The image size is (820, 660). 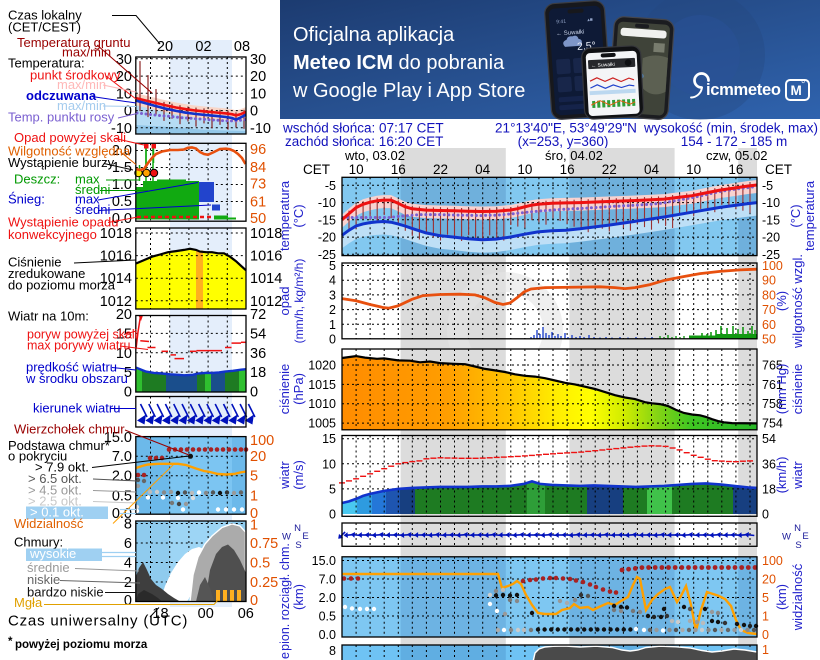 I want to click on svg-text: 7.0, so click(x=122, y=457).